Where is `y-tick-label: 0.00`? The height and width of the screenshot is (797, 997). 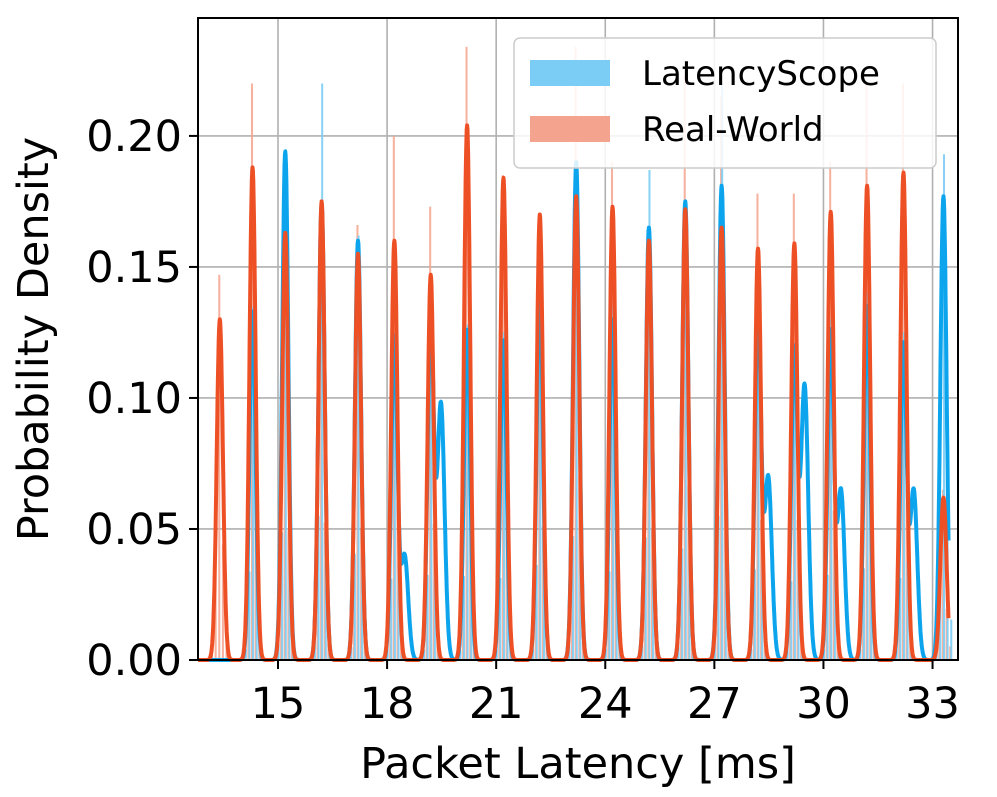
y-tick-label: 0.00 is located at coordinates (134, 661).